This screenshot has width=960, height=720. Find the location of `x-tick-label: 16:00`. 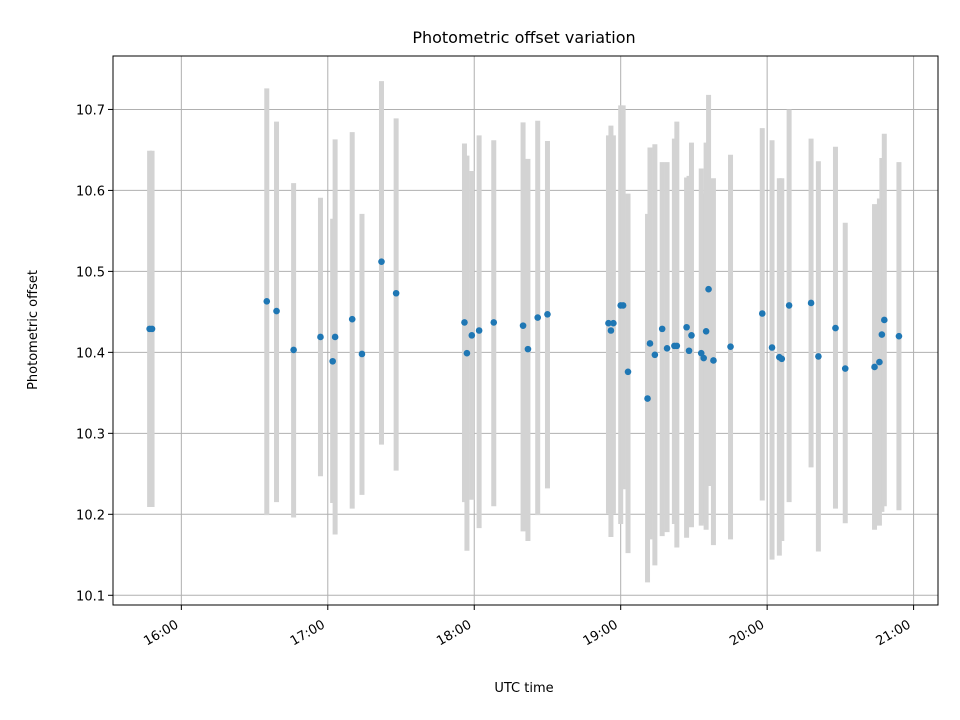

x-tick-label: 16:00 is located at coordinates (161, 633).